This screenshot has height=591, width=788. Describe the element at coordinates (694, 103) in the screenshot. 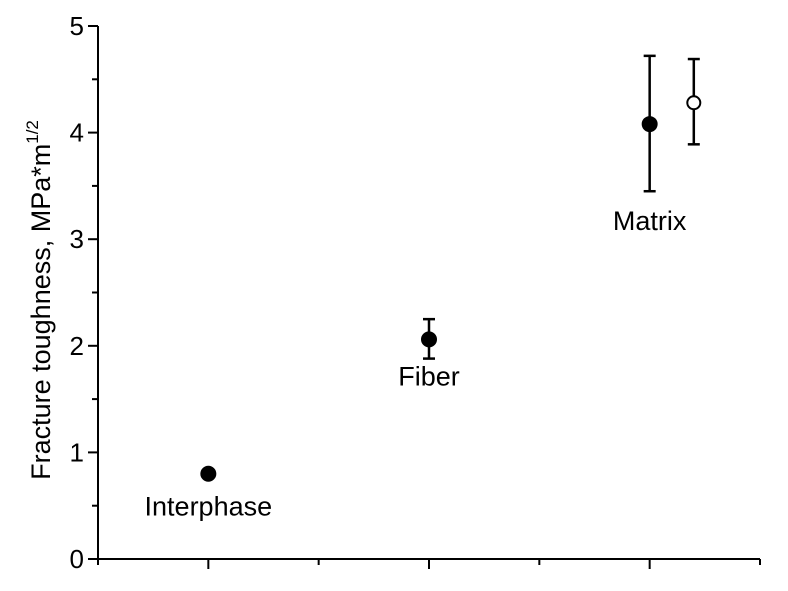

I see `data-point-open` at that location.